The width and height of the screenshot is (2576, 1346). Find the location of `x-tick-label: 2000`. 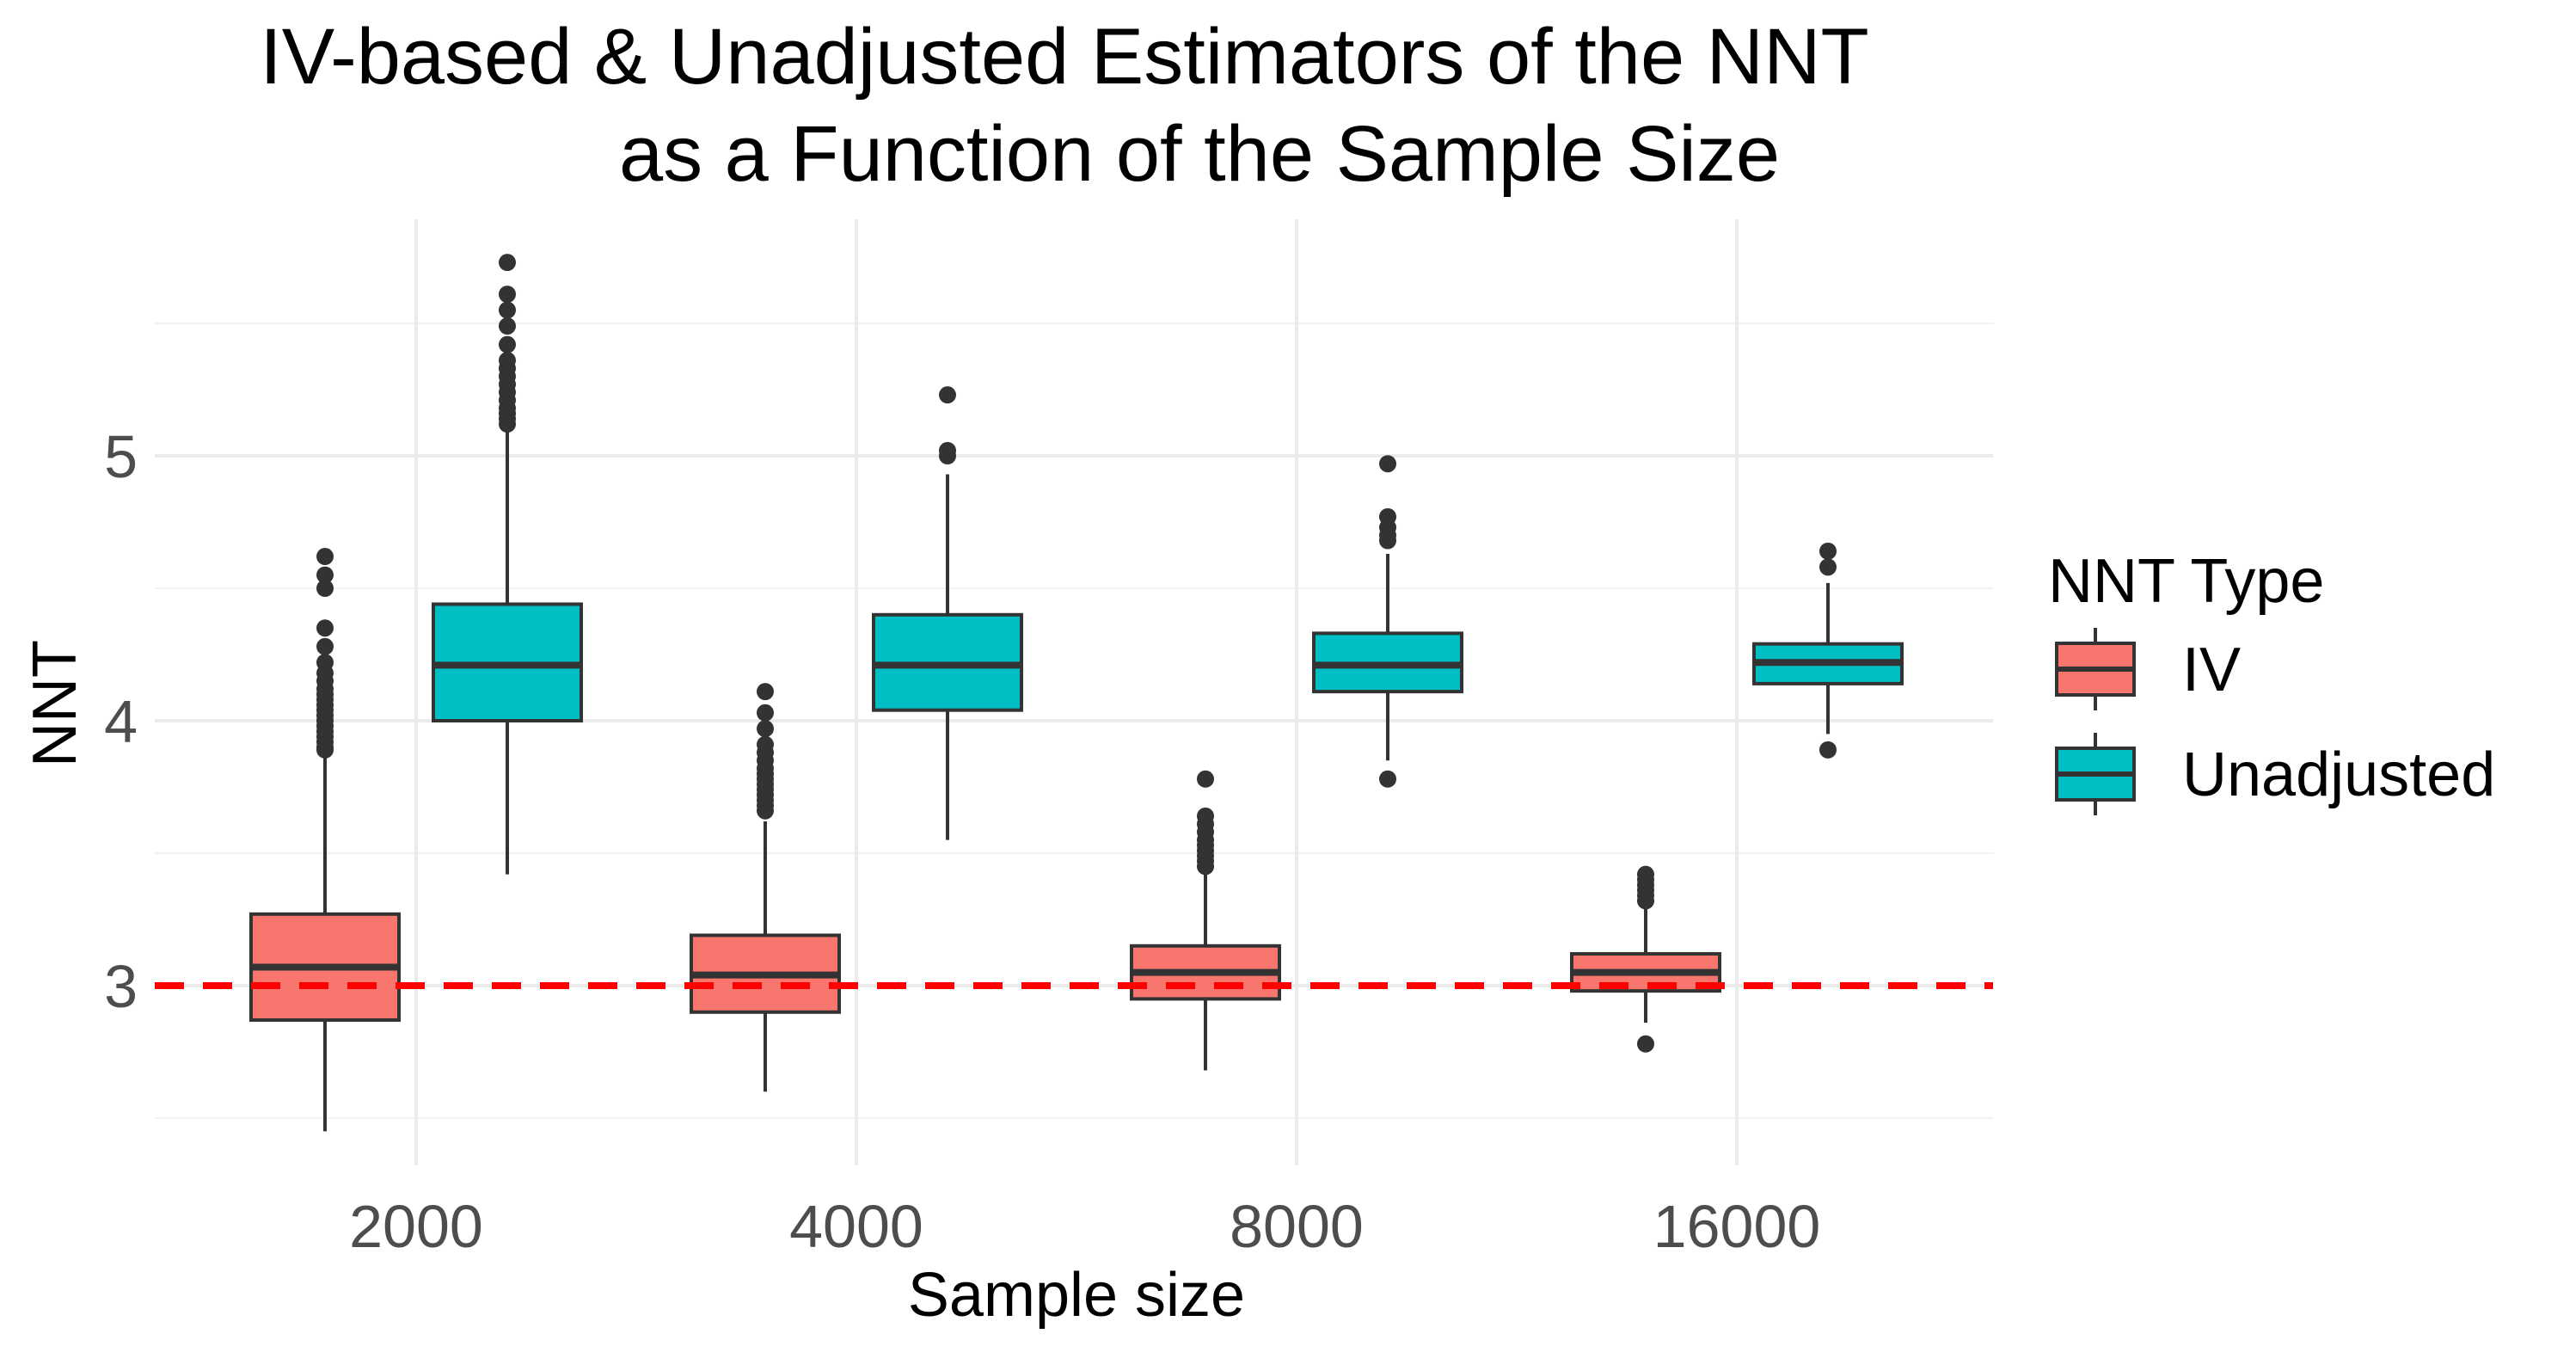

x-tick-label: 2000 is located at coordinates (416, 1227).